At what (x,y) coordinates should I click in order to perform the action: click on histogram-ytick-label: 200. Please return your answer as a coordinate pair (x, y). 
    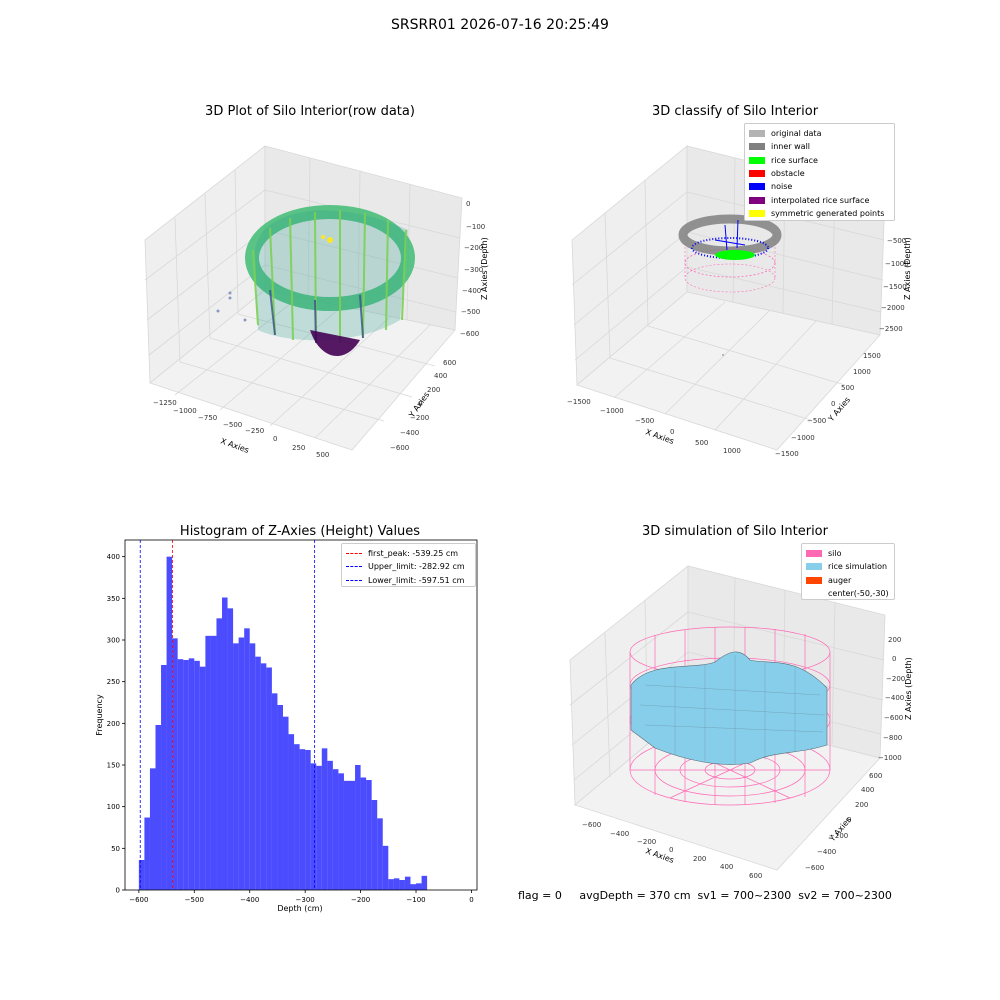
    Looking at the image, I should click on (113, 724).